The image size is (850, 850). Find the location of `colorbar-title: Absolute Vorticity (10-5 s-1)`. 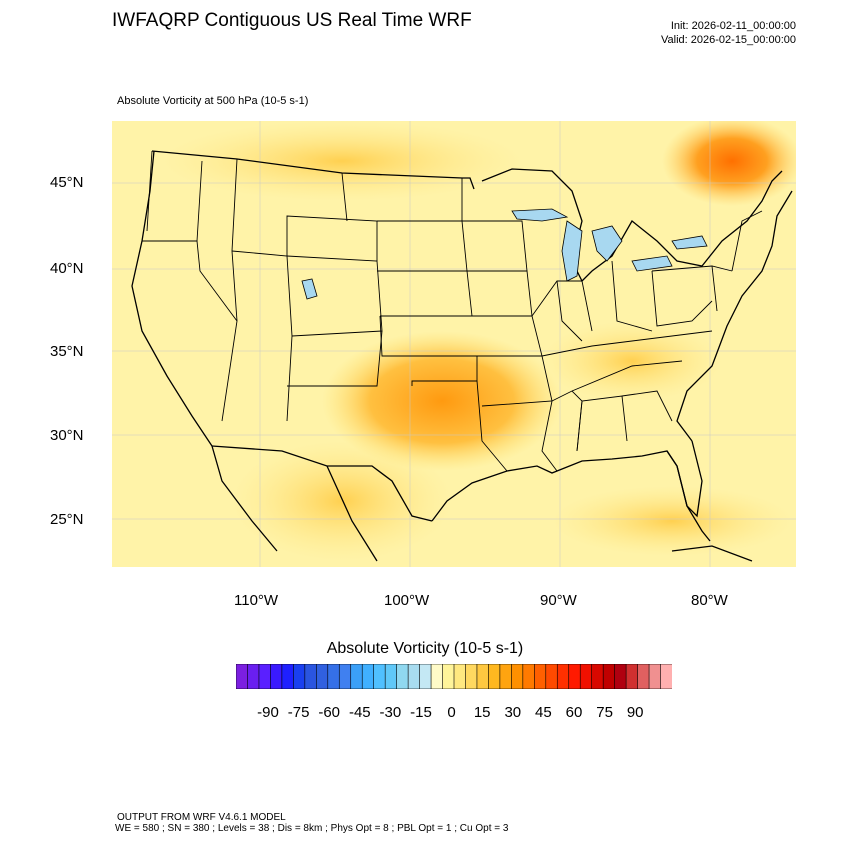

colorbar-title: Absolute Vorticity (10-5 s-1) is located at coordinates (425, 648).